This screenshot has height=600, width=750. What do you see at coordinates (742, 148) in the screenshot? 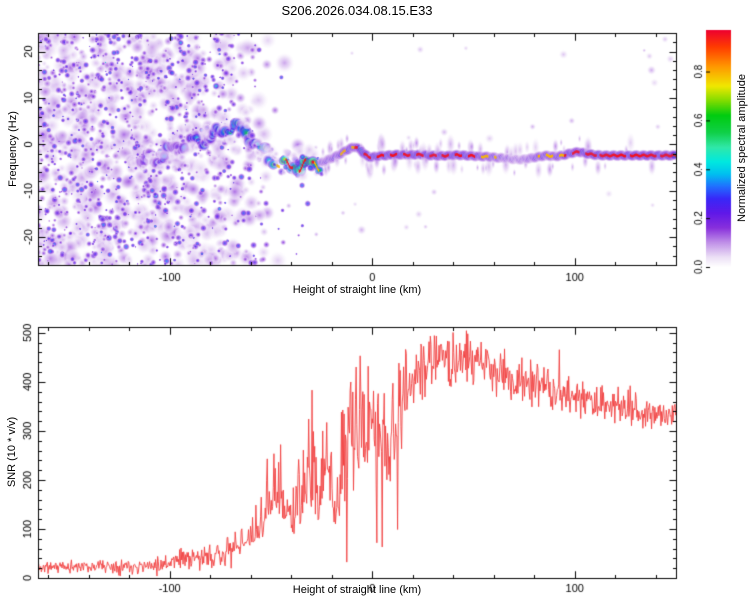
I see `colorbar-label: Normalized spectral amplitude` at bounding box center [742, 148].